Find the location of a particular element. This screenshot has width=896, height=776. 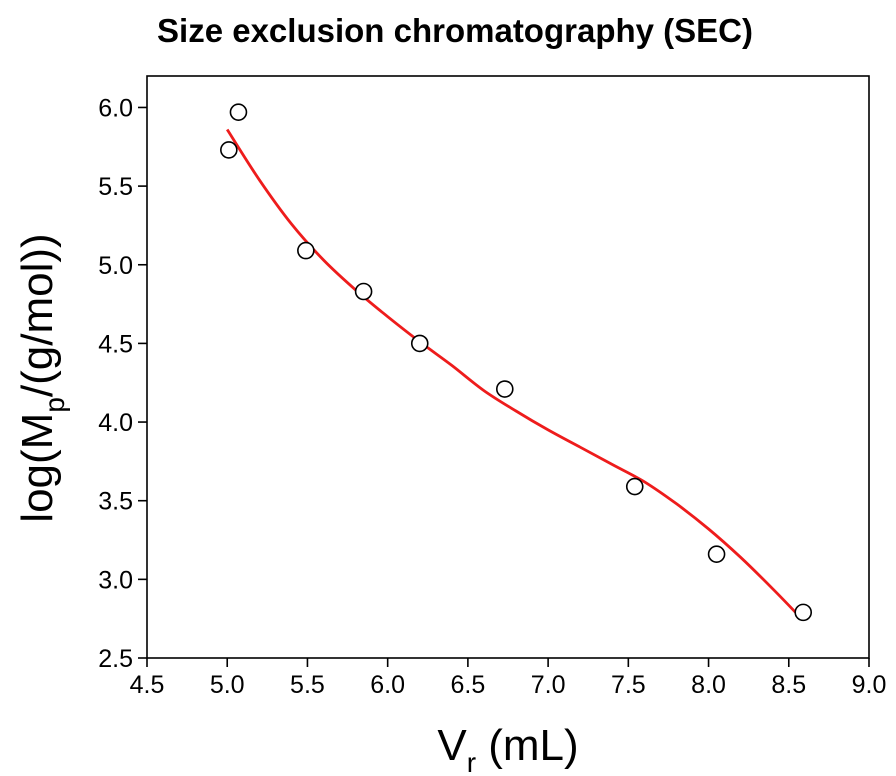

y-axis-label-main: log(M is located at coordinates (37, 468).